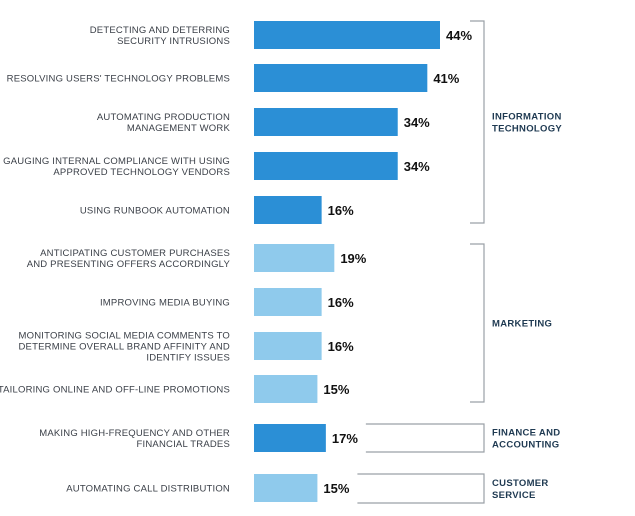 The width and height of the screenshot is (635, 516). What do you see at coordinates (163, 117) in the screenshot?
I see `category-label: AUTOMATING PRODUCTION` at bounding box center [163, 117].